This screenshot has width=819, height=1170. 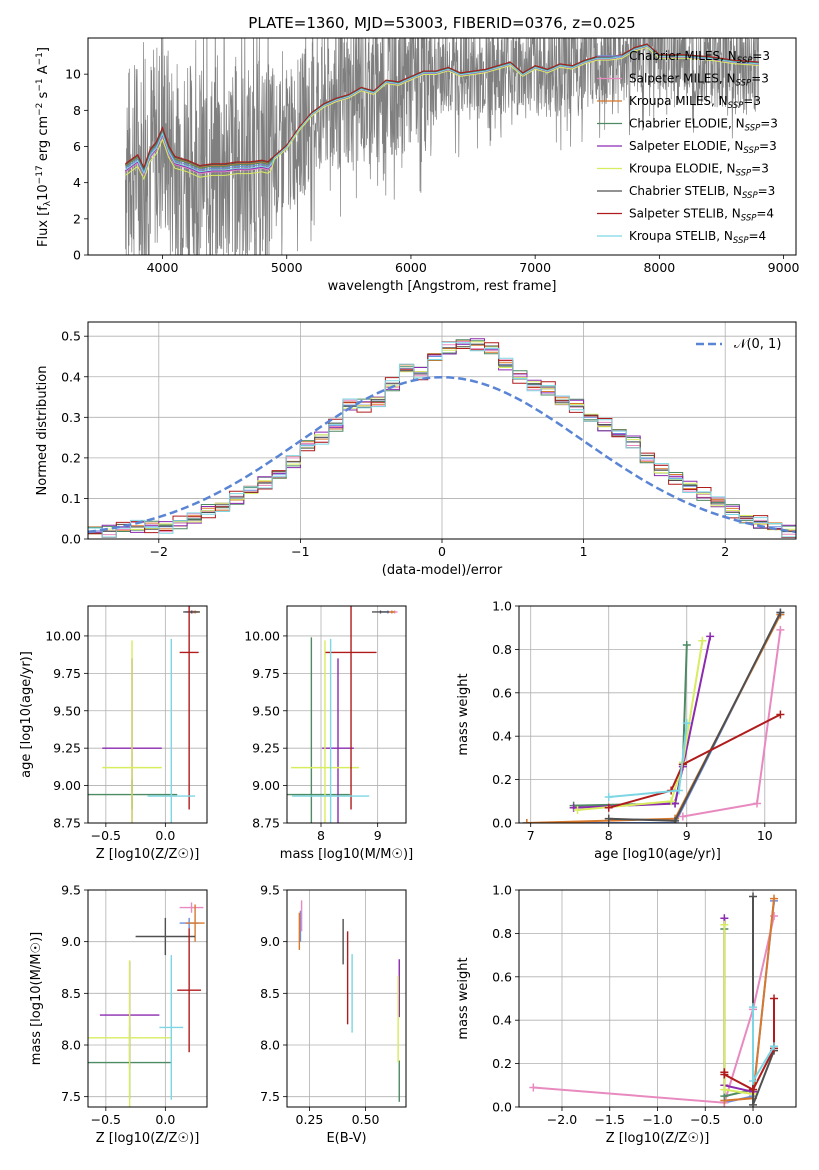 I want to click on y-tick-label: 8.5, so click(x=71, y=993).